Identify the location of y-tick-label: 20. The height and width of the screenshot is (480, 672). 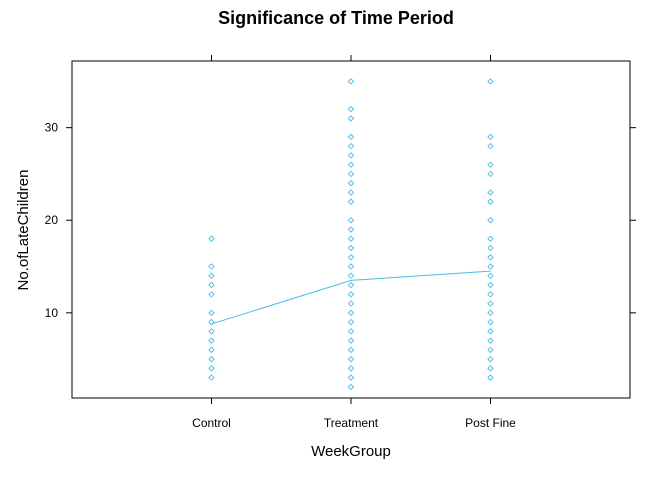
(52, 220).